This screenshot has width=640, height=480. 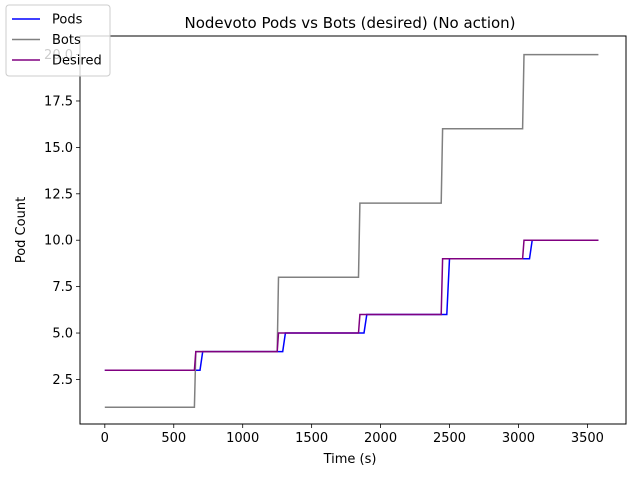 What do you see at coordinates (350, 459) in the screenshot?
I see `x-axis-title: Time (s)` at bounding box center [350, 459].